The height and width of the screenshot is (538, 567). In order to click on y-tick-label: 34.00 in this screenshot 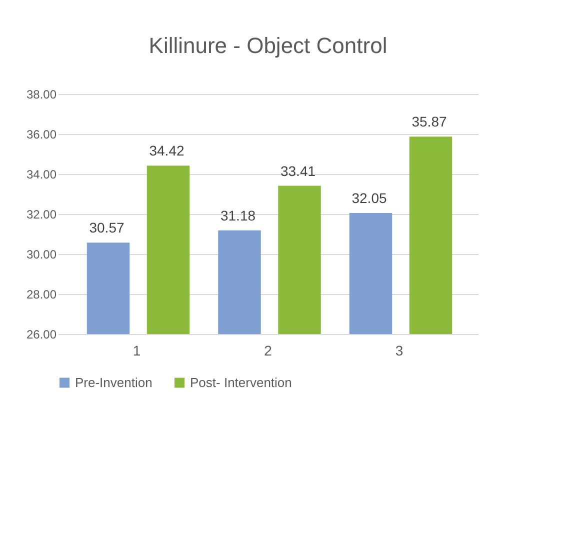, I will do `click(41, 175)`.